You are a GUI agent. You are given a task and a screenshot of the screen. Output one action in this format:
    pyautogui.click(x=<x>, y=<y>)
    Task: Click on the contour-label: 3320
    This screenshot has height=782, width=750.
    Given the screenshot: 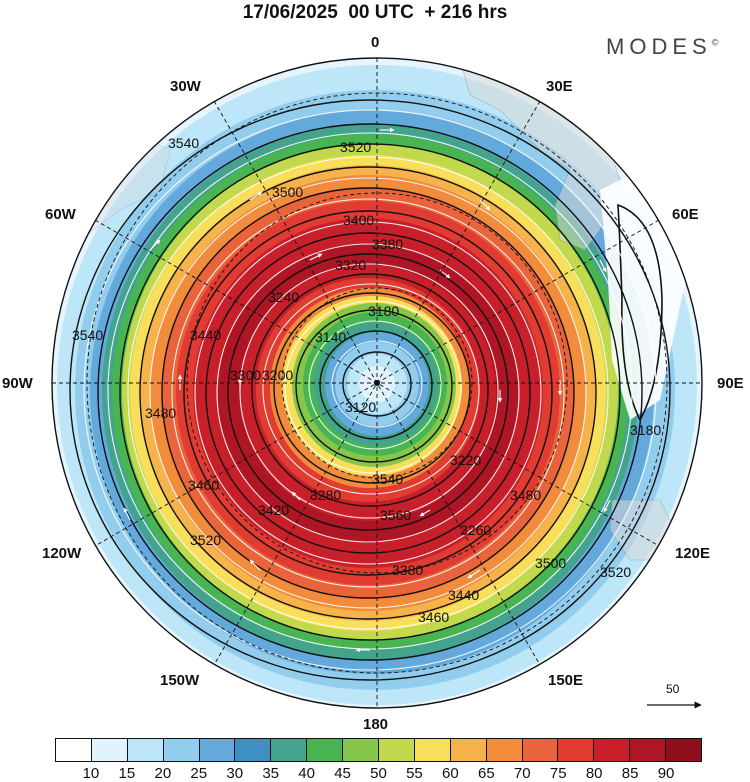 What is the action you would take?
    pyautogui.click(x=350, y=265)
    